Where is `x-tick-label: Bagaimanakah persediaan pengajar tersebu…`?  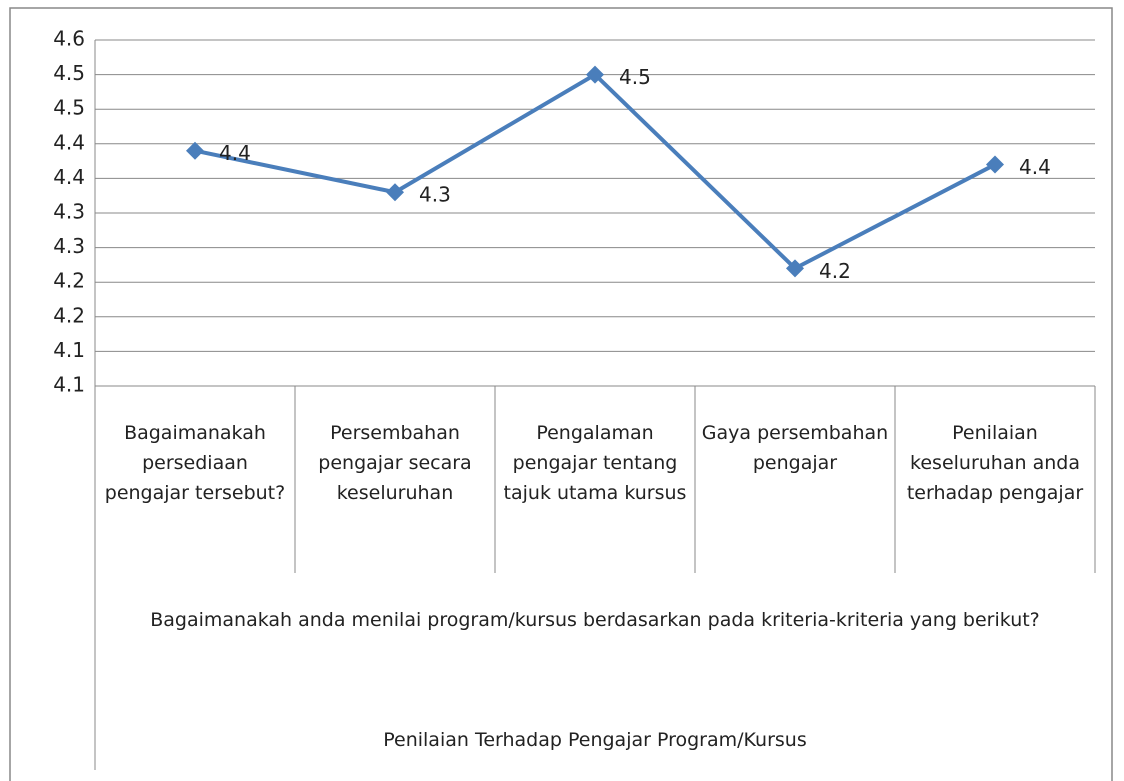 x-tick-label: Bagaimanakah persediaan pengajar tersebu… is located at coordinates (195, 463).